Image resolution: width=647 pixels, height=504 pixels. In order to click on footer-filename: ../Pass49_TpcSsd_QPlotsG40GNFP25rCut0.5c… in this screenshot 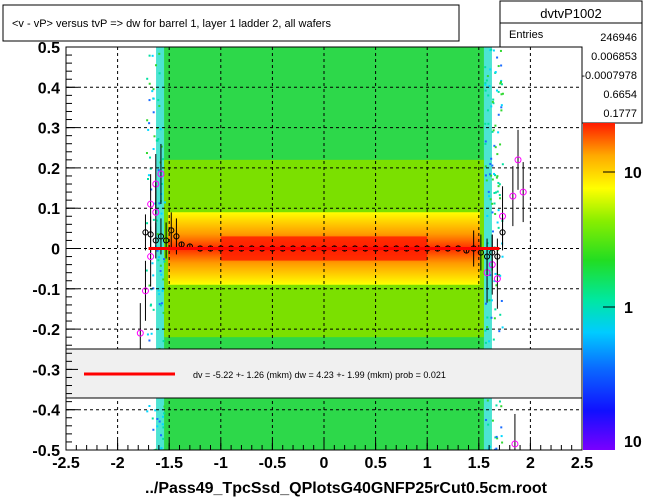, I will do `click(346, 488)`.